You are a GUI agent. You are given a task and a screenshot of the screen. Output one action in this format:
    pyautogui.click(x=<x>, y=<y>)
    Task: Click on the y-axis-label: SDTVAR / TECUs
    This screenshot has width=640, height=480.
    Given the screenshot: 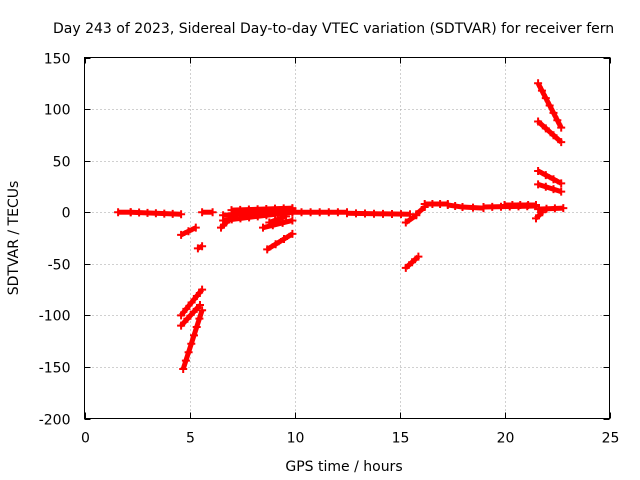 What is the action you would take?
    pyautogui.click(x=14, y=238)
    